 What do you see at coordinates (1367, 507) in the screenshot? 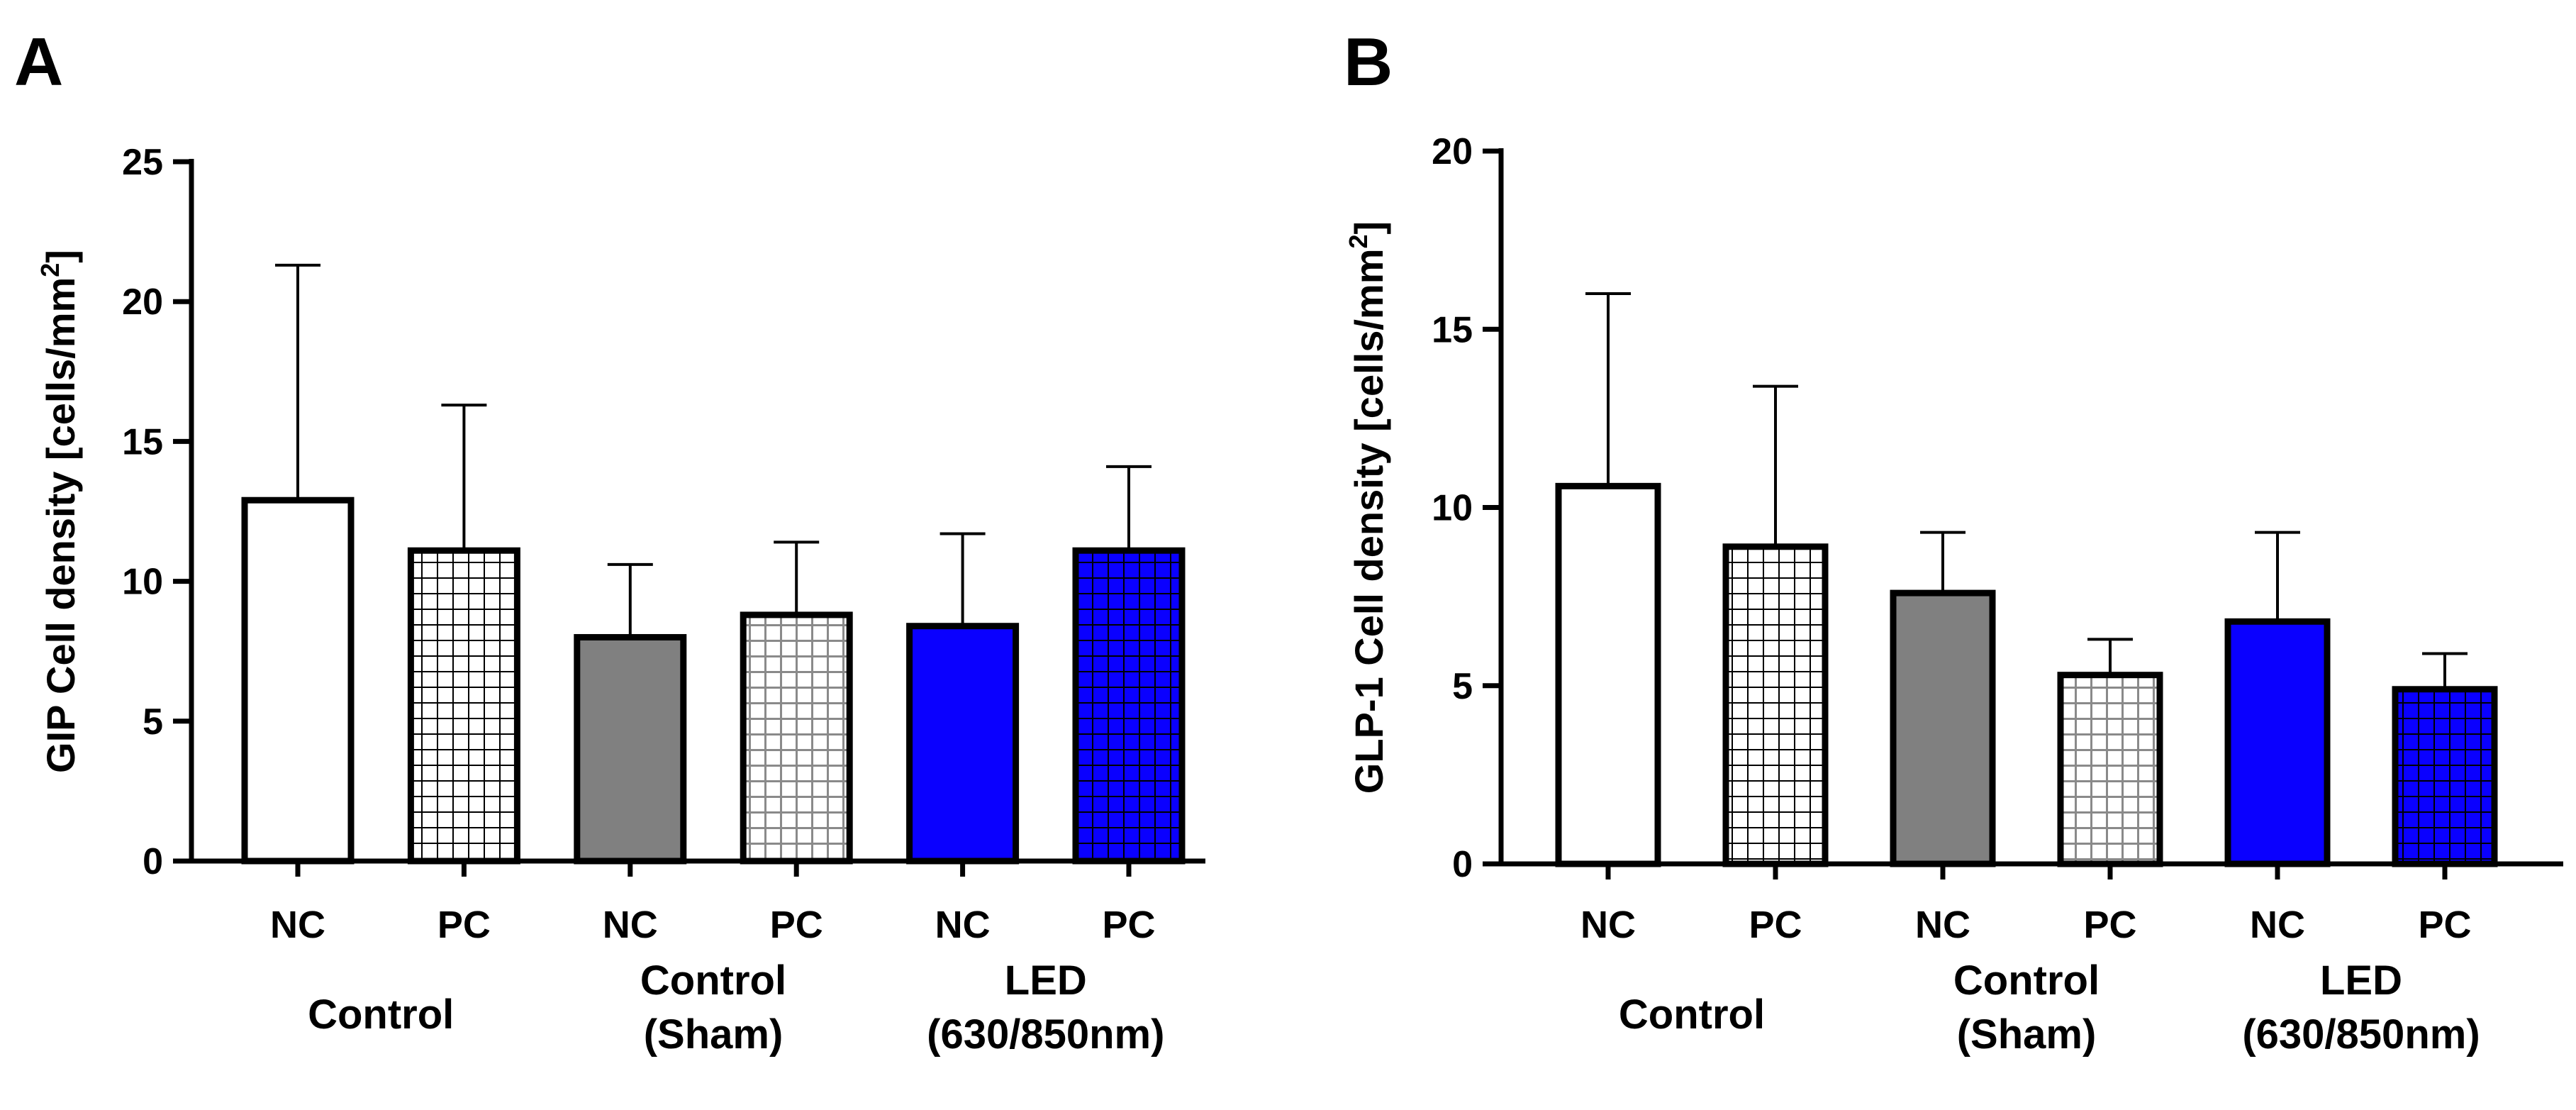
I see `y-axis-label: GLP-1 Cell density [cells/mm2]` at bounding box center [1367, 507].